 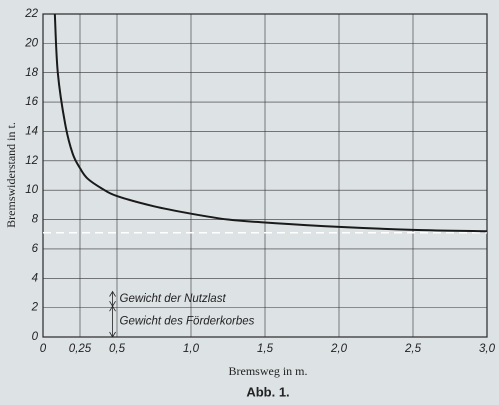 What do you see at coordinates (35, 337) in the screenshot?
I see `y-tick-label: 0` at bounding box center [35, 337].